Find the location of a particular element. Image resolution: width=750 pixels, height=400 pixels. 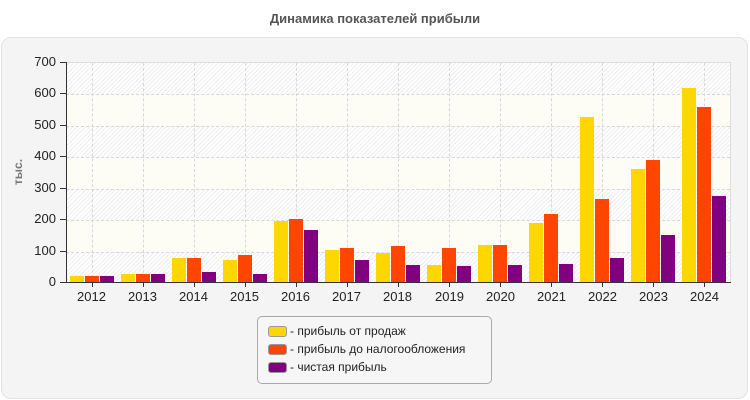

chart-title: Динамика показателей прибыли is located at coordinates (375, 18).